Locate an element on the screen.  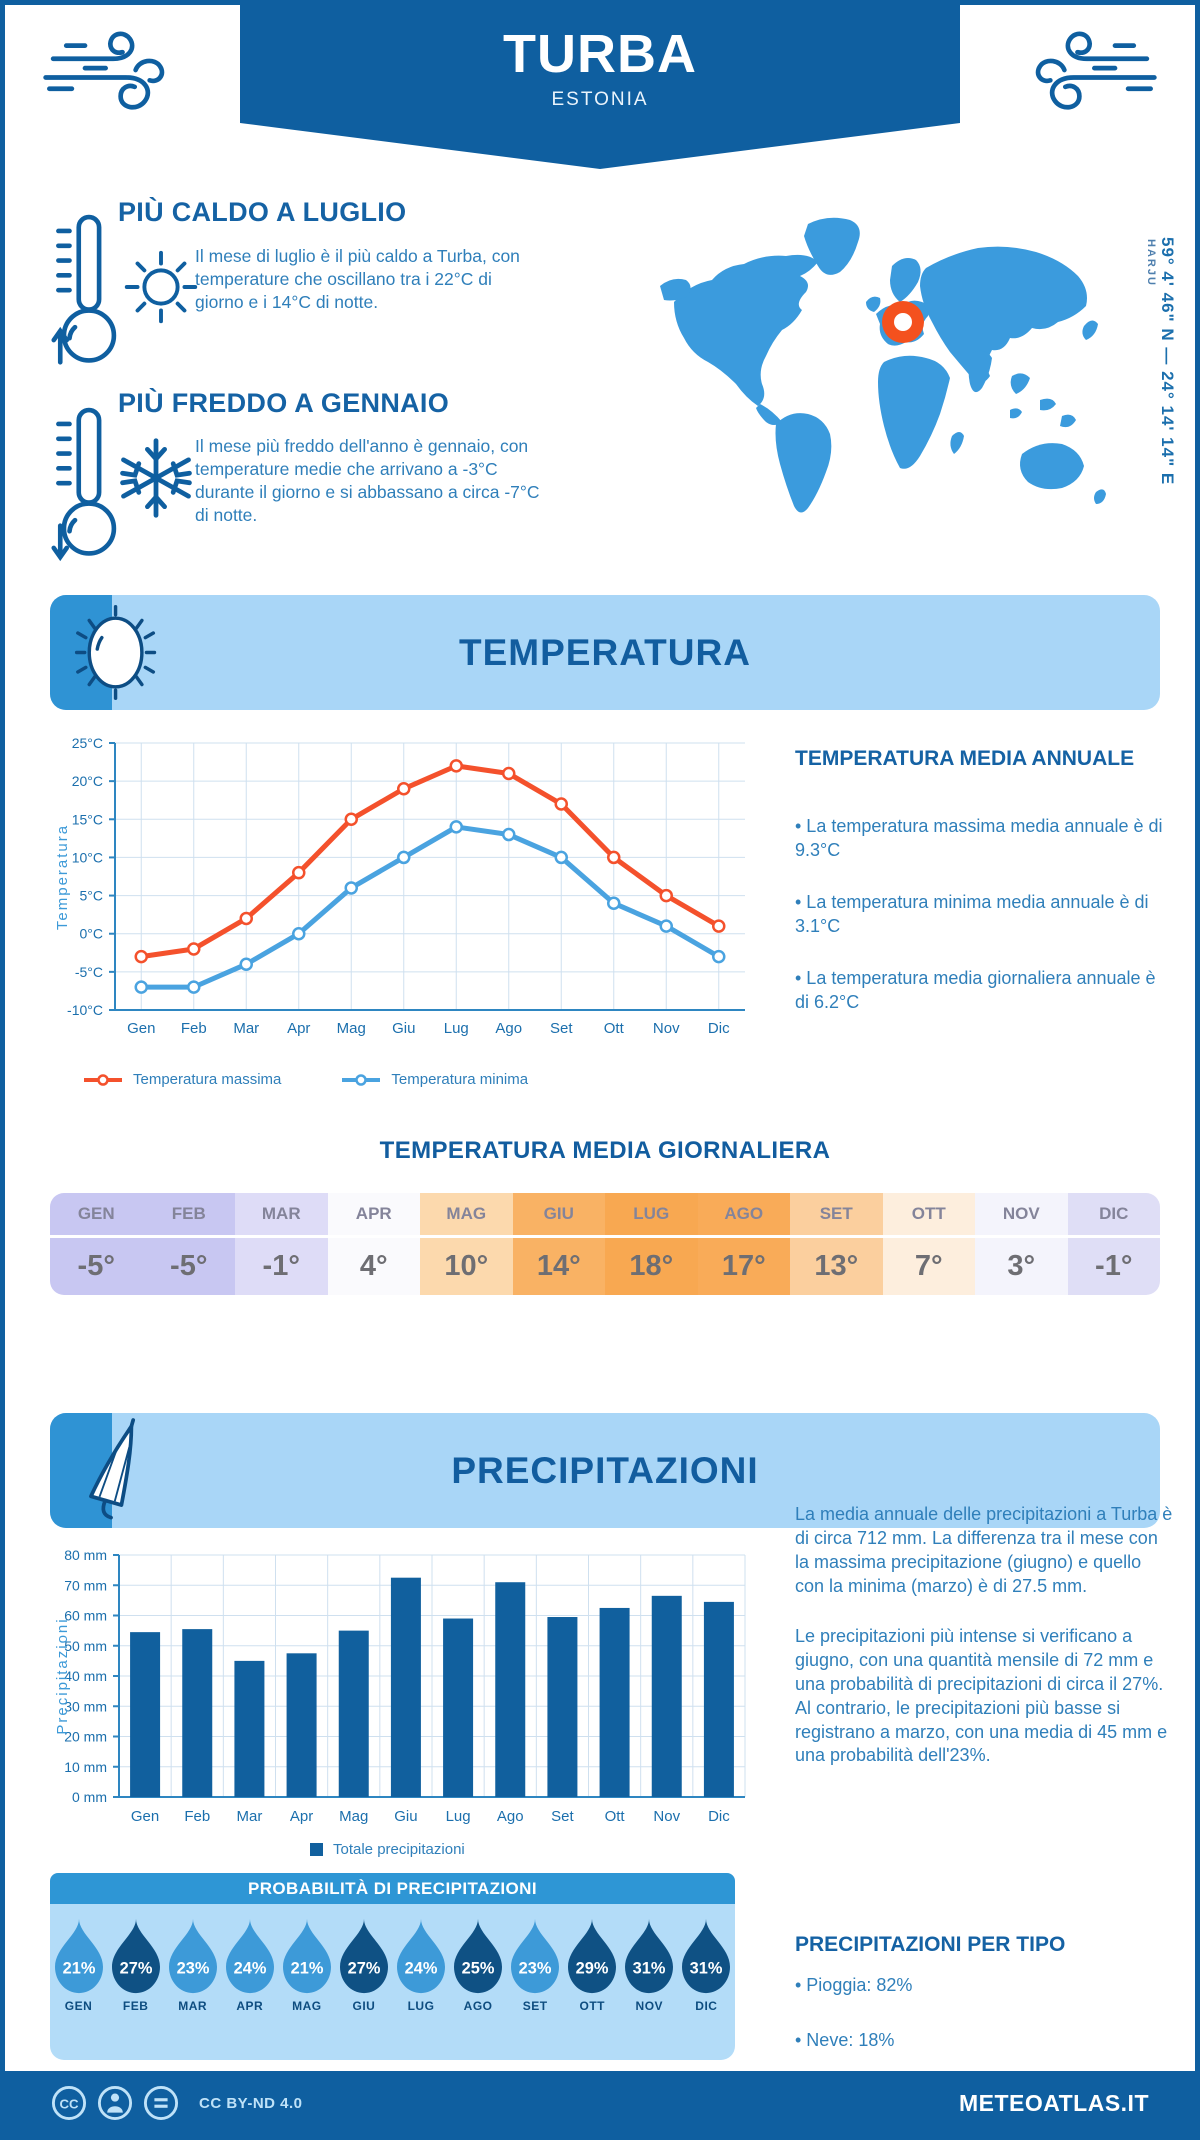
precipitation-banner-title: PRECIPITAZIONI is located at coordinates (605, 1470).